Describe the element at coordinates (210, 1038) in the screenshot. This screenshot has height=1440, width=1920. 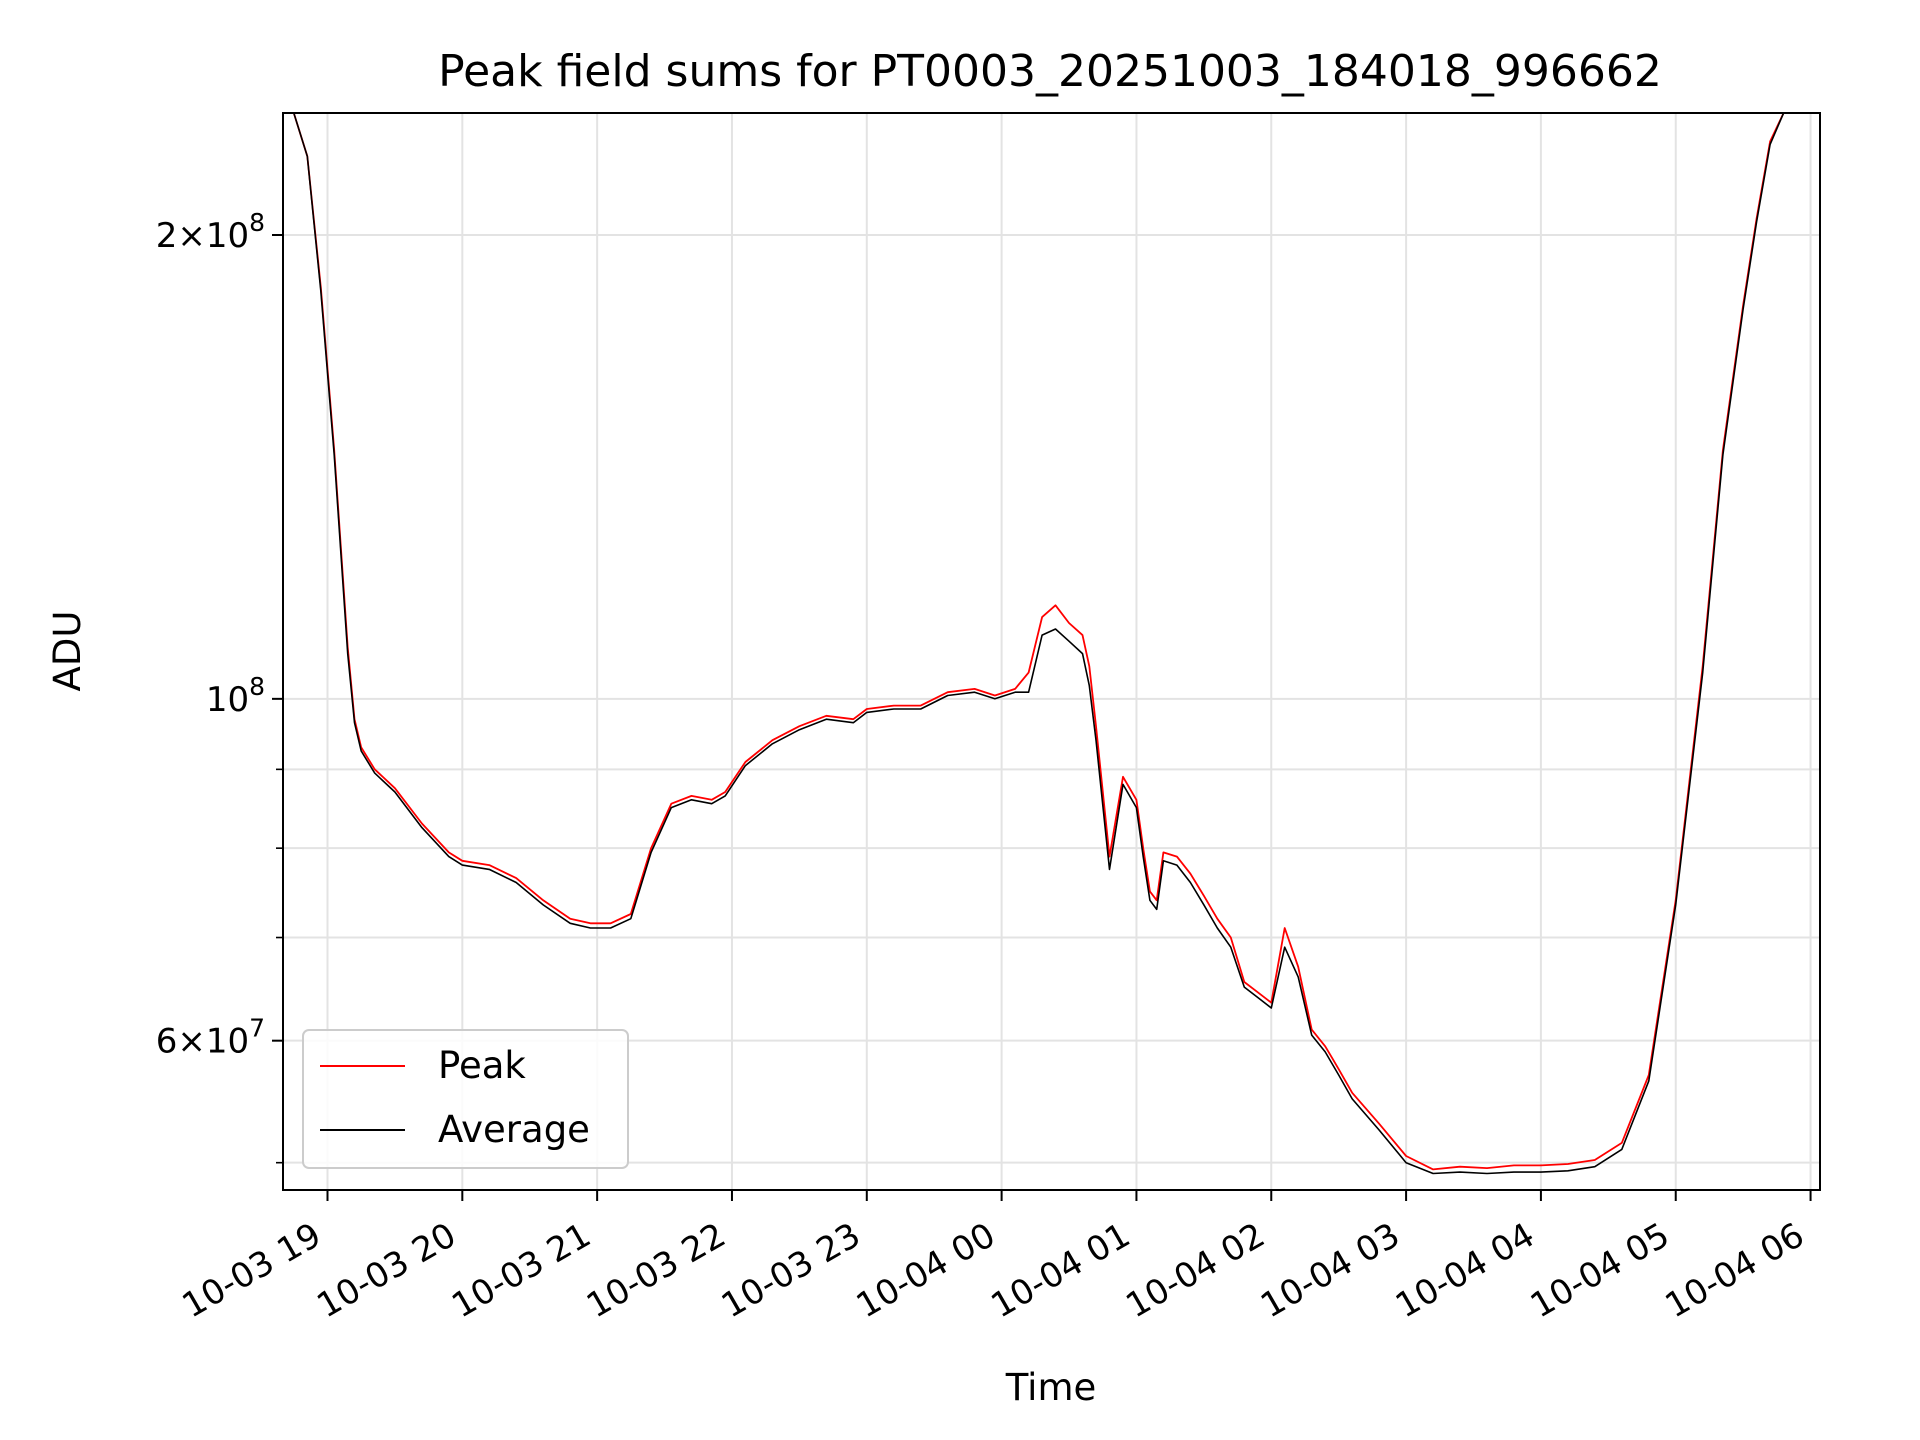
I see `y-tick-label: 6×107` at that location.